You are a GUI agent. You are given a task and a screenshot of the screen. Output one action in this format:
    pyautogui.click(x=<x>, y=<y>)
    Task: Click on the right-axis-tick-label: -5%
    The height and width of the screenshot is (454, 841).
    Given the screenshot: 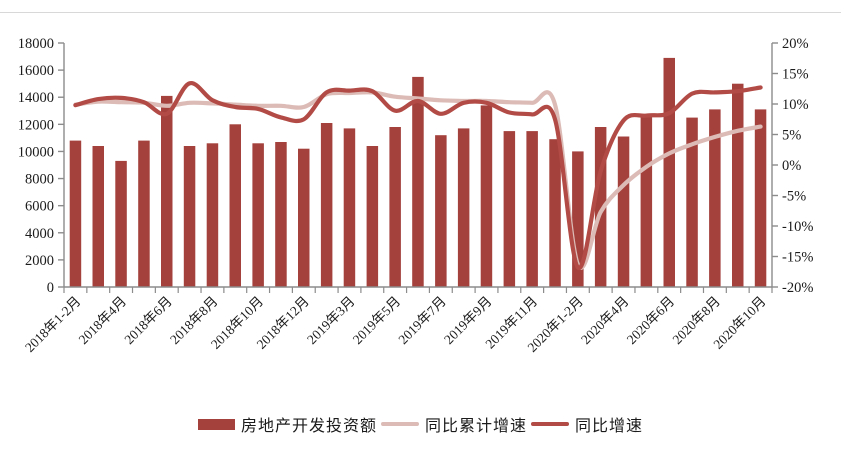 What is the action you would take?
    pyautogui.click(x=794, y=197)
    